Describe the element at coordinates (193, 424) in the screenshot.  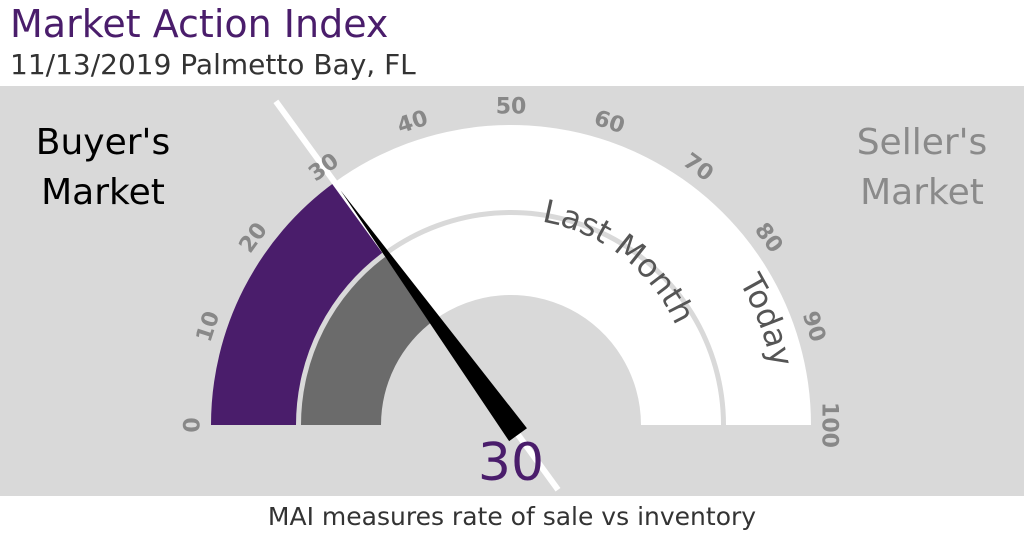
I see `tick-label-0: 0` at that location.